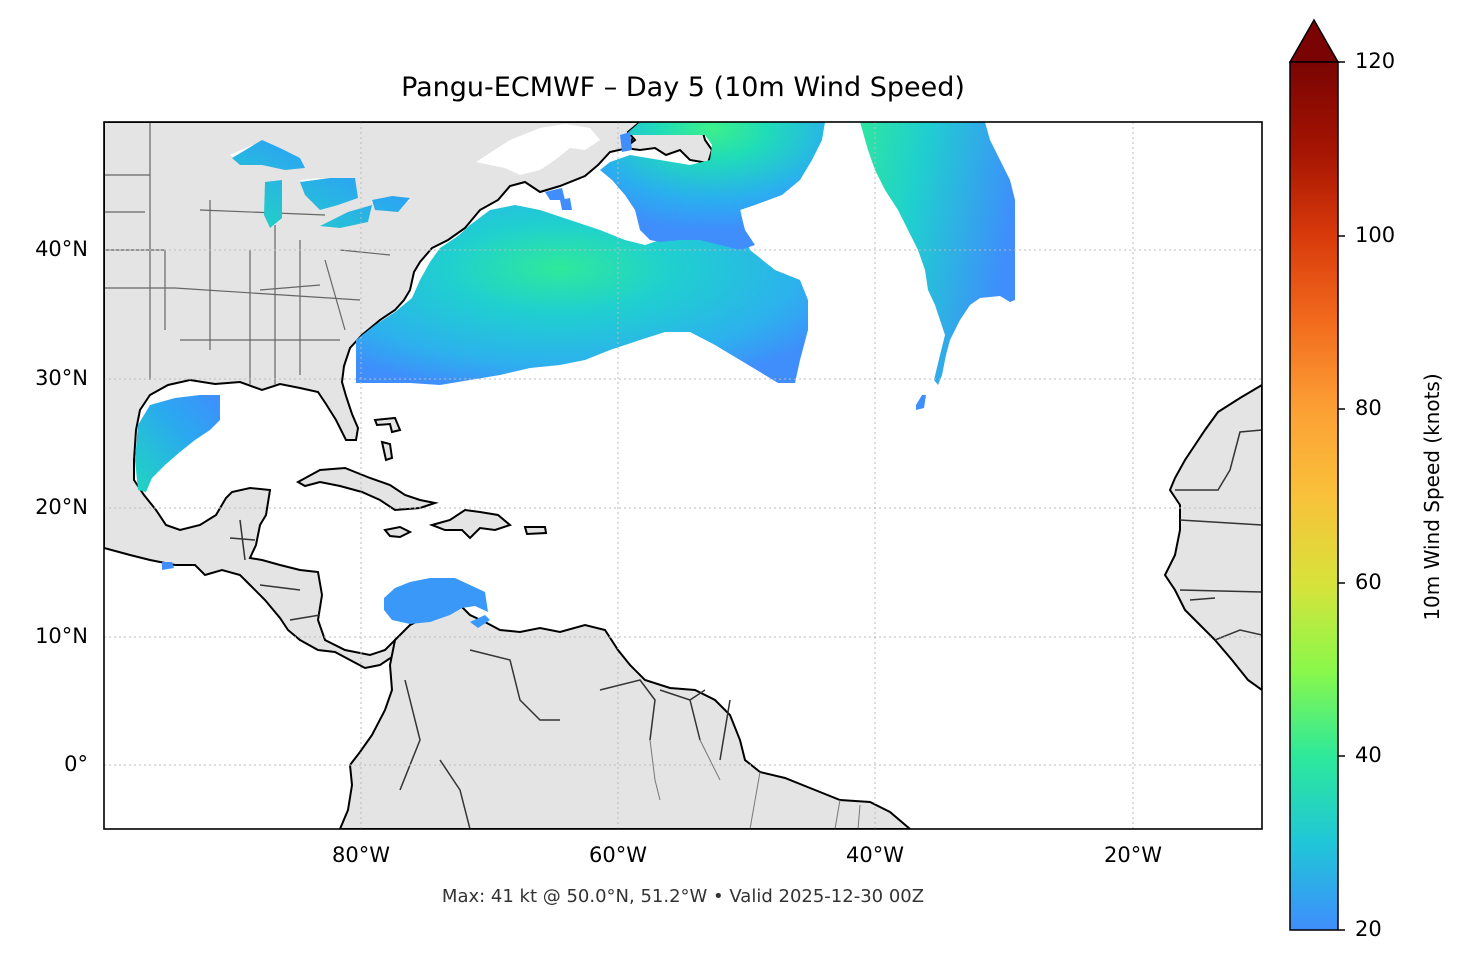 This screenshot has width=1466, height=969. I want to click on chart-title: Pangu-ECMWF – Day 5 (10m Wind Speed), so click(683, 87).